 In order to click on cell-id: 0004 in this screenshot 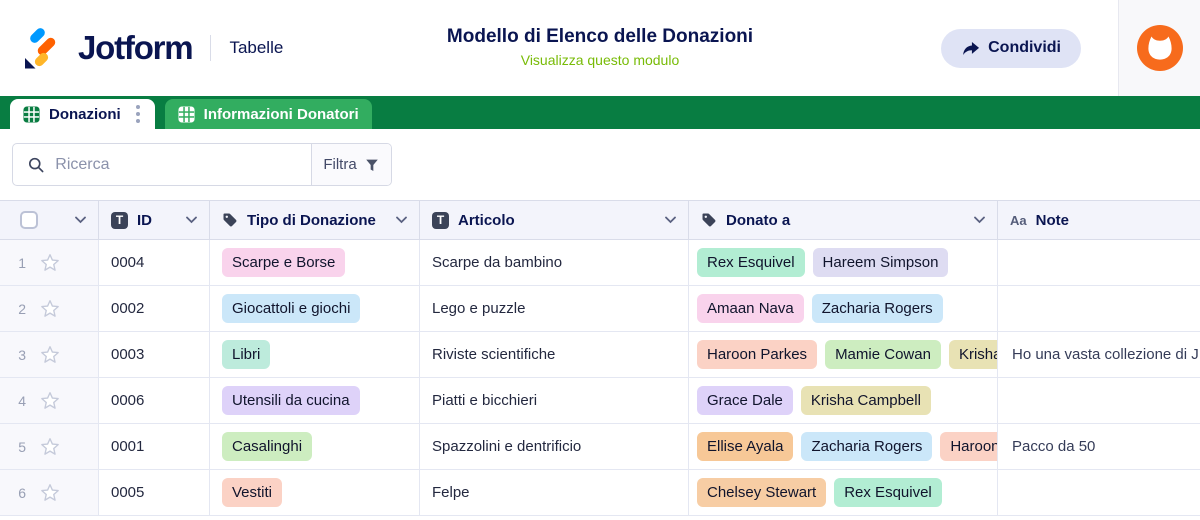, I will do `click(154, 262)`.